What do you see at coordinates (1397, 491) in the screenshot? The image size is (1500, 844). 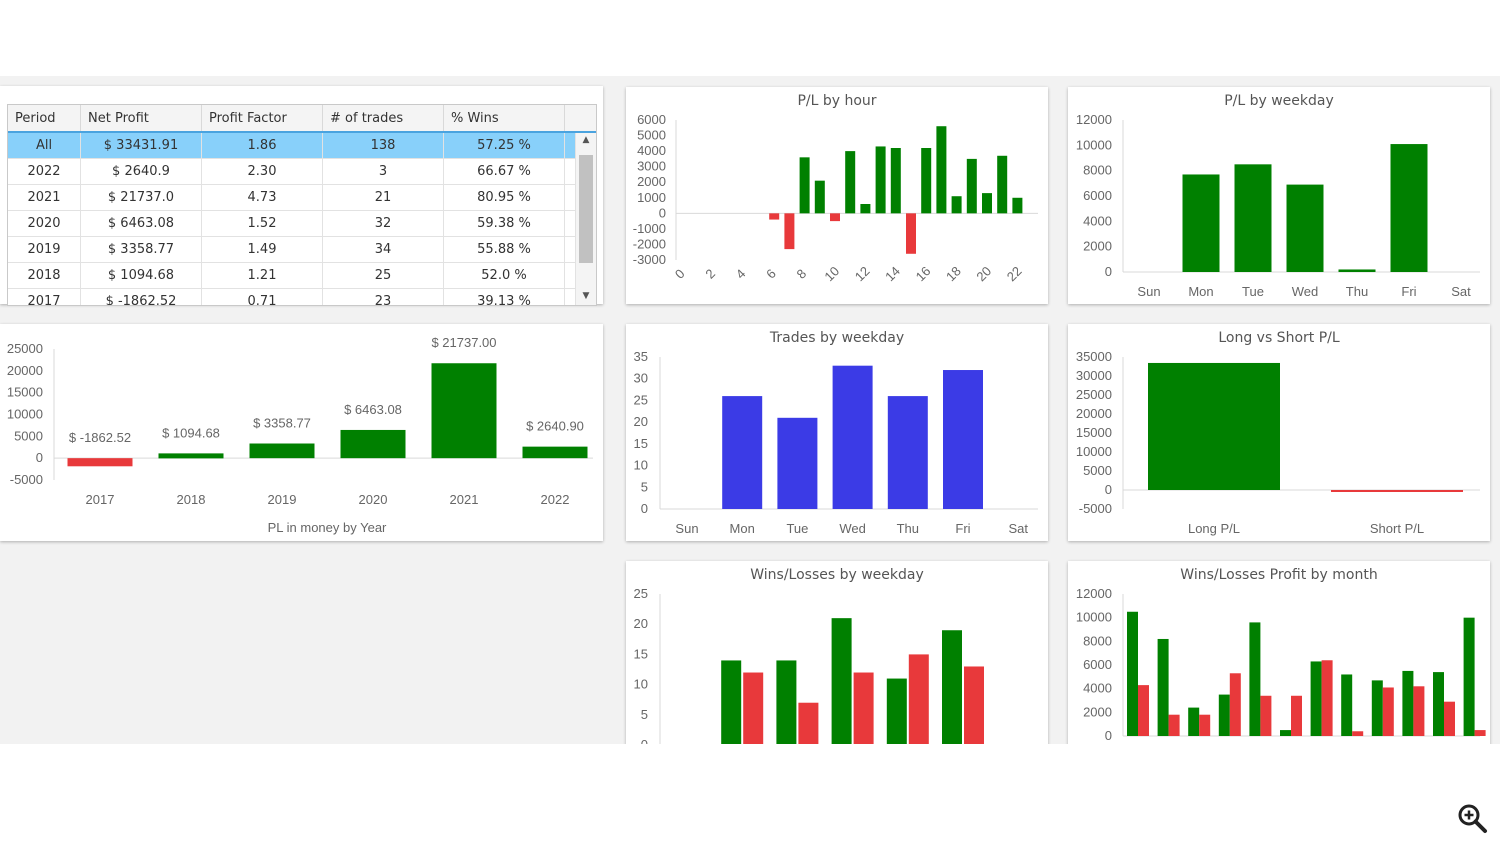 I see `bar-short-p-l` at bounding box center [1397, 491].